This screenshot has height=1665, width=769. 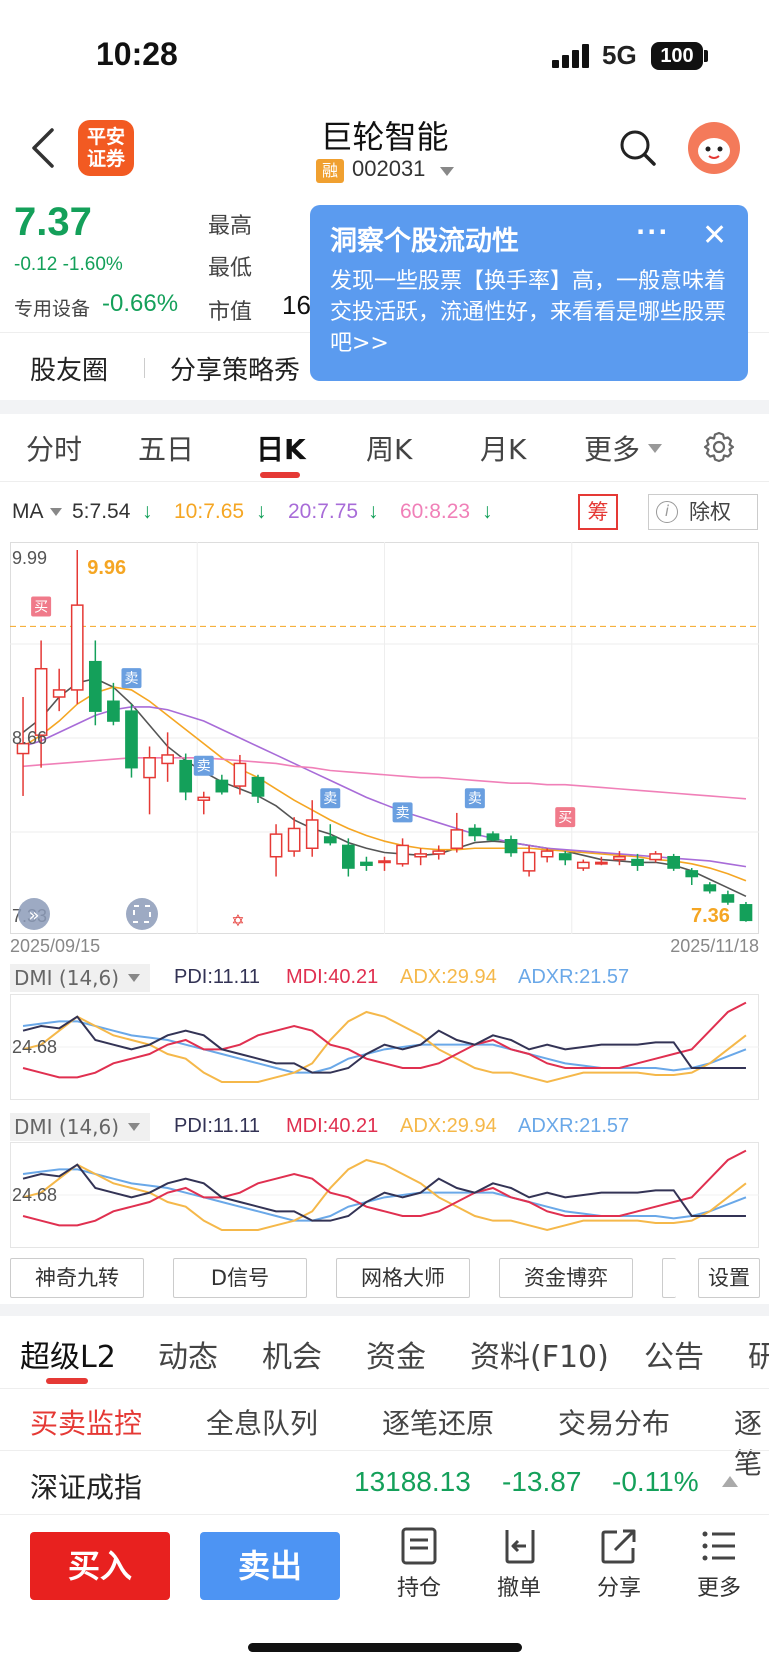 I want to click on stock-code: 002031, so click(x=389, y=168).